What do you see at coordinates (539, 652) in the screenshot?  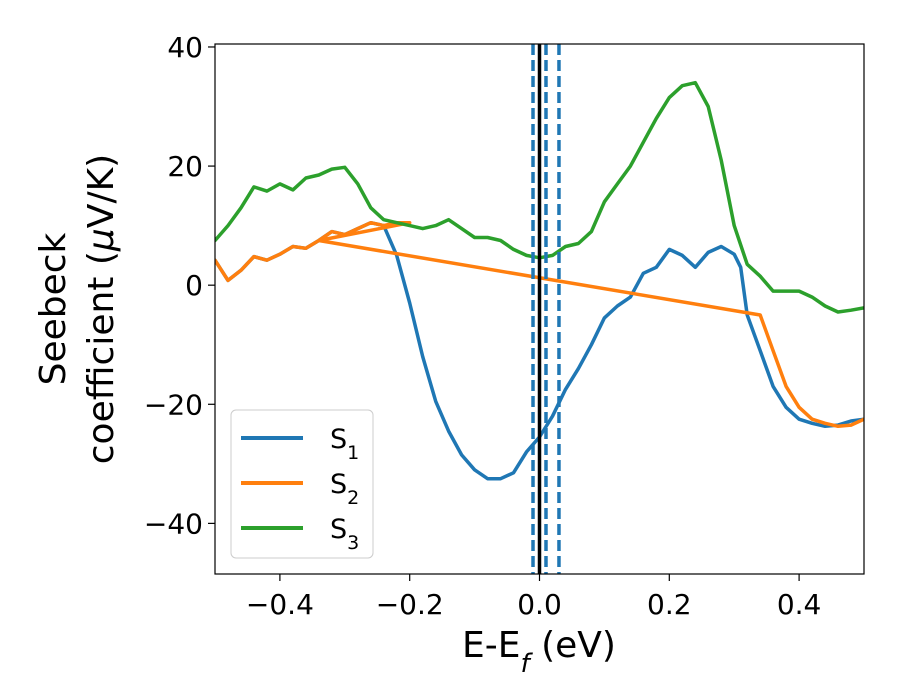 I see `x-axis-label: E-Ef (eV)` at bounding box center [539, 652].